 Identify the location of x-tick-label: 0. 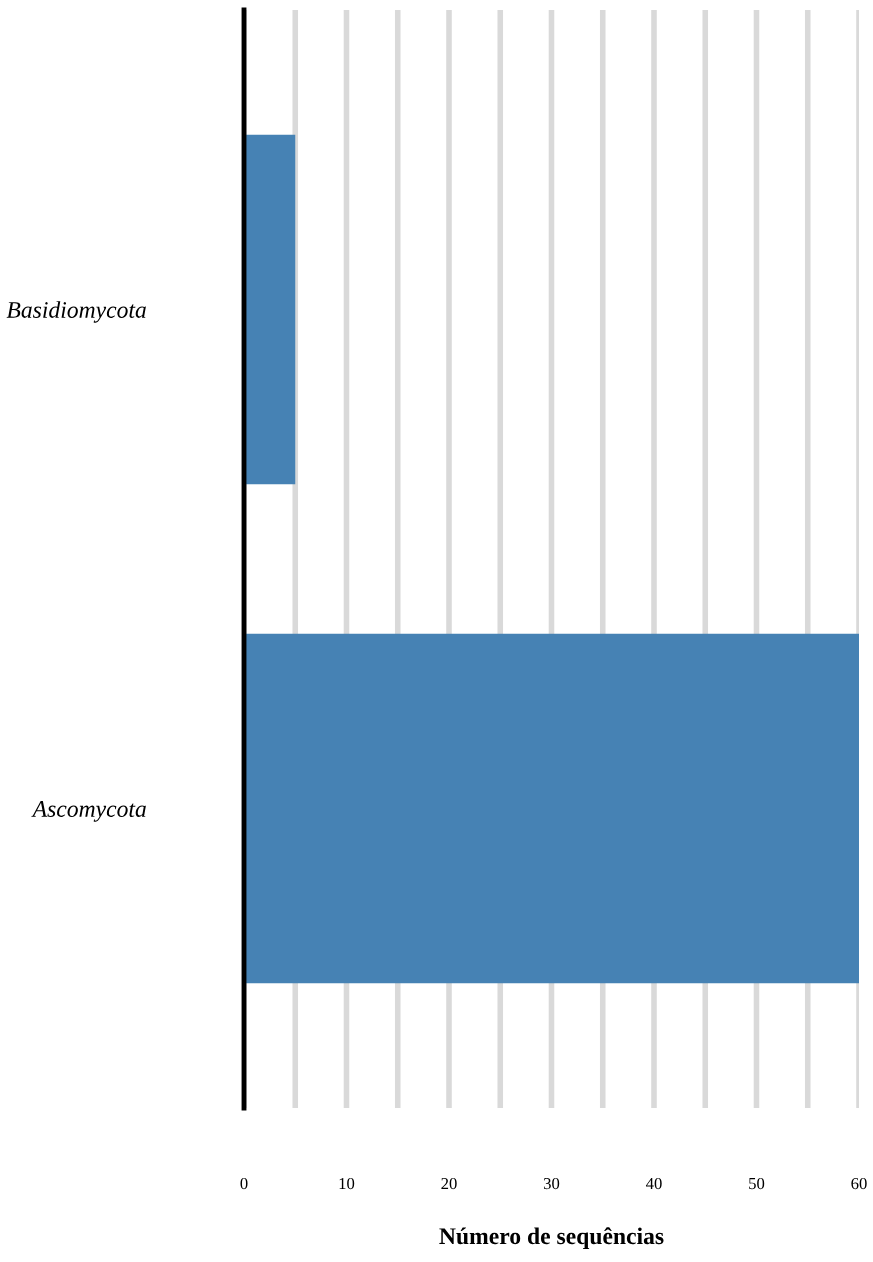
(244, 1183).